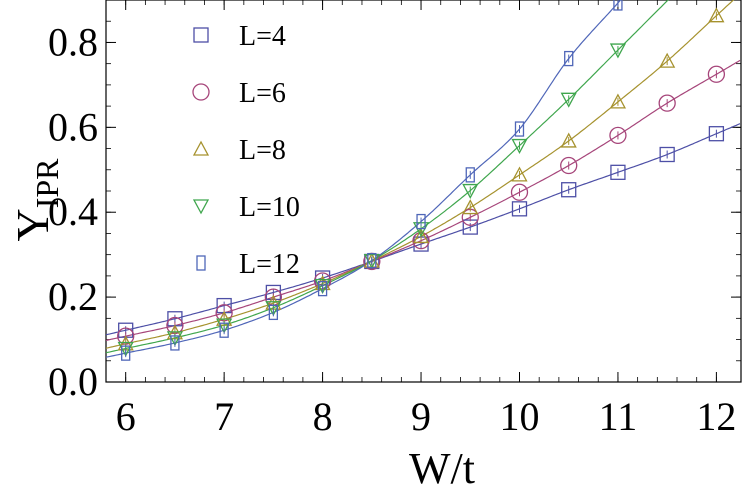 The height and width of the screenshot is (495, 747). I want to click on x-tick-label: 12, so click(716, 416).